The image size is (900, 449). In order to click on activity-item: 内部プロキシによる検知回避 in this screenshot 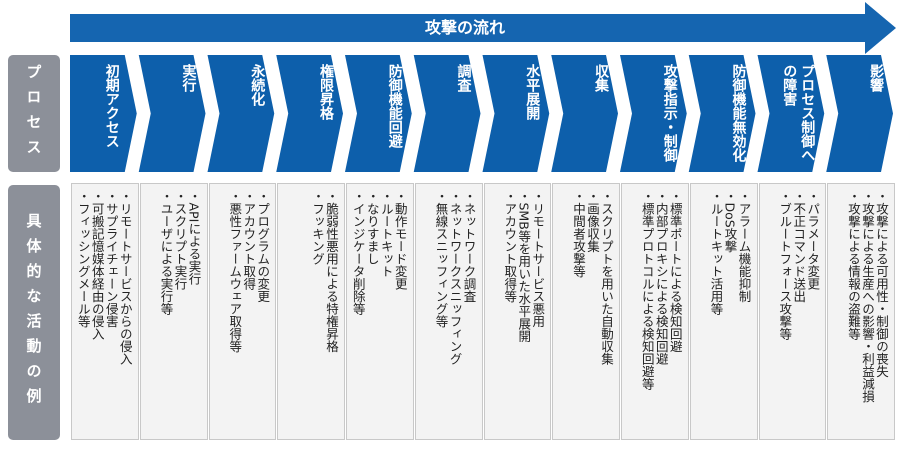, I will do `click(661, 290)`.